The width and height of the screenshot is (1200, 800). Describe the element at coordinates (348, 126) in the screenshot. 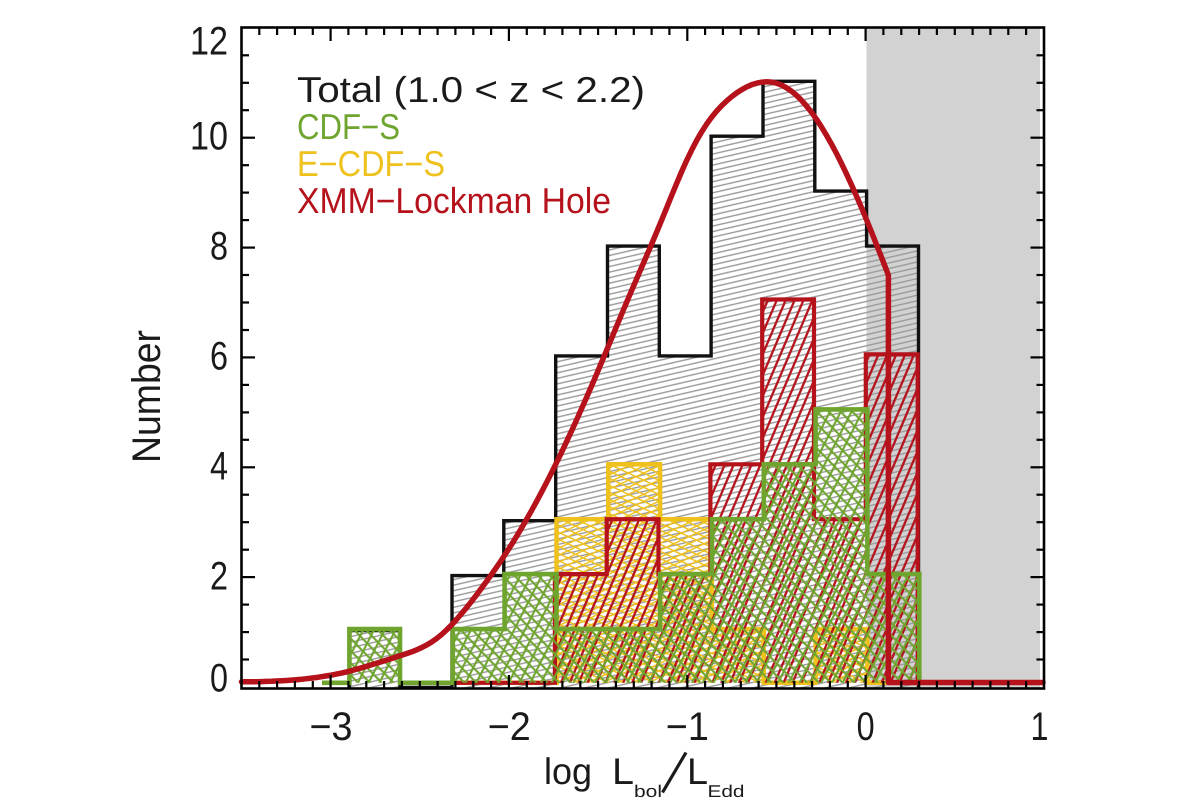

I see `svg-text: CDF−S` at that location.